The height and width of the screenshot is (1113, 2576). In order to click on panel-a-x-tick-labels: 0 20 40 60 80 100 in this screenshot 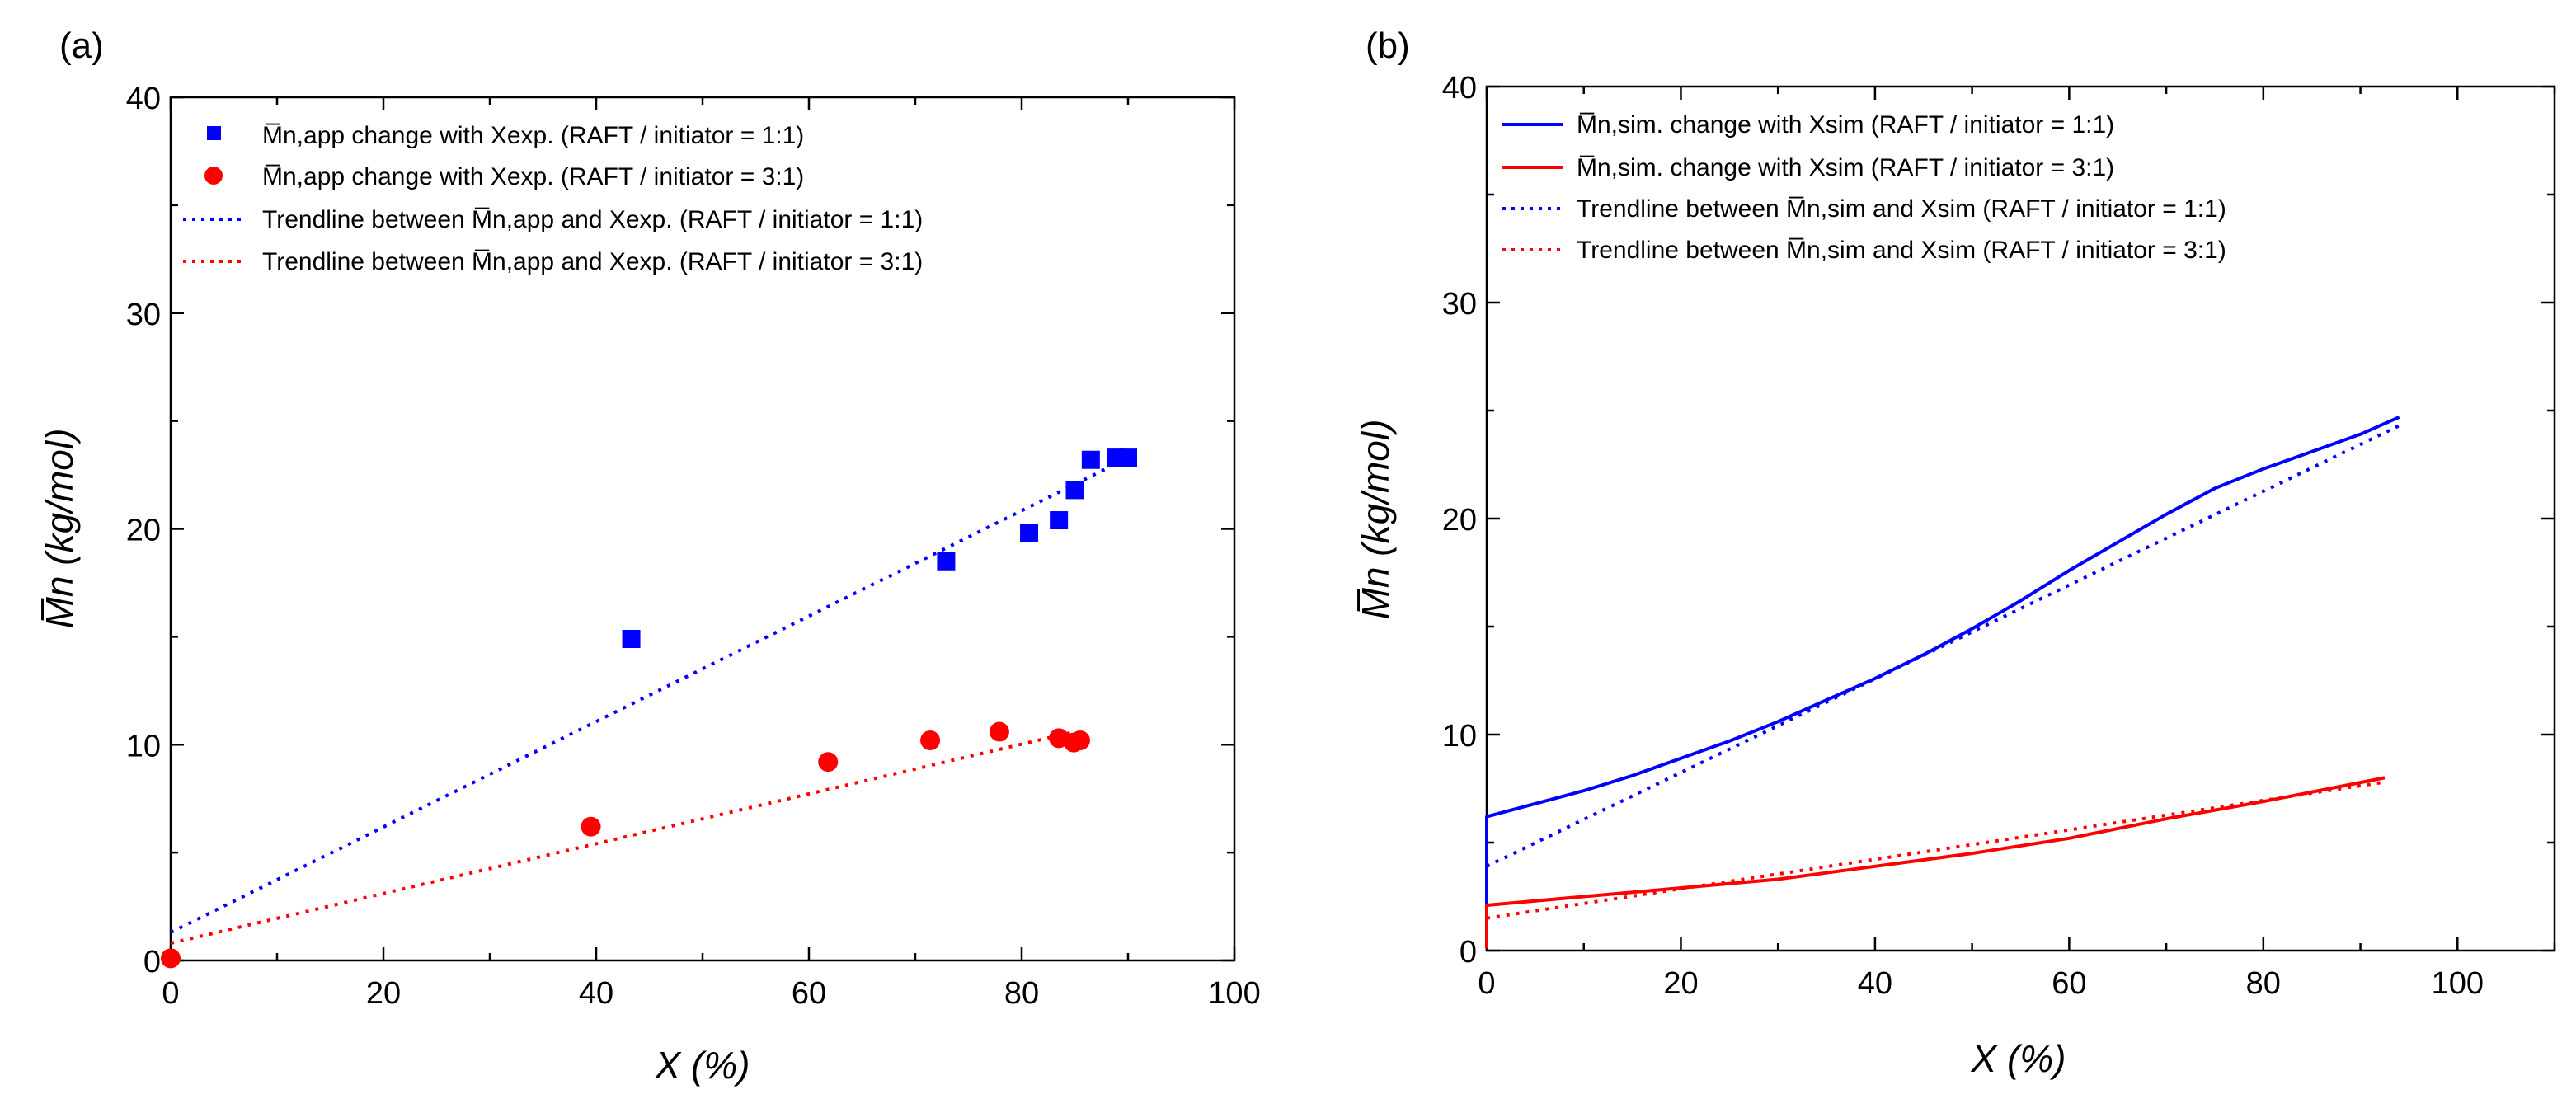, I will do `click(711, 993)`.